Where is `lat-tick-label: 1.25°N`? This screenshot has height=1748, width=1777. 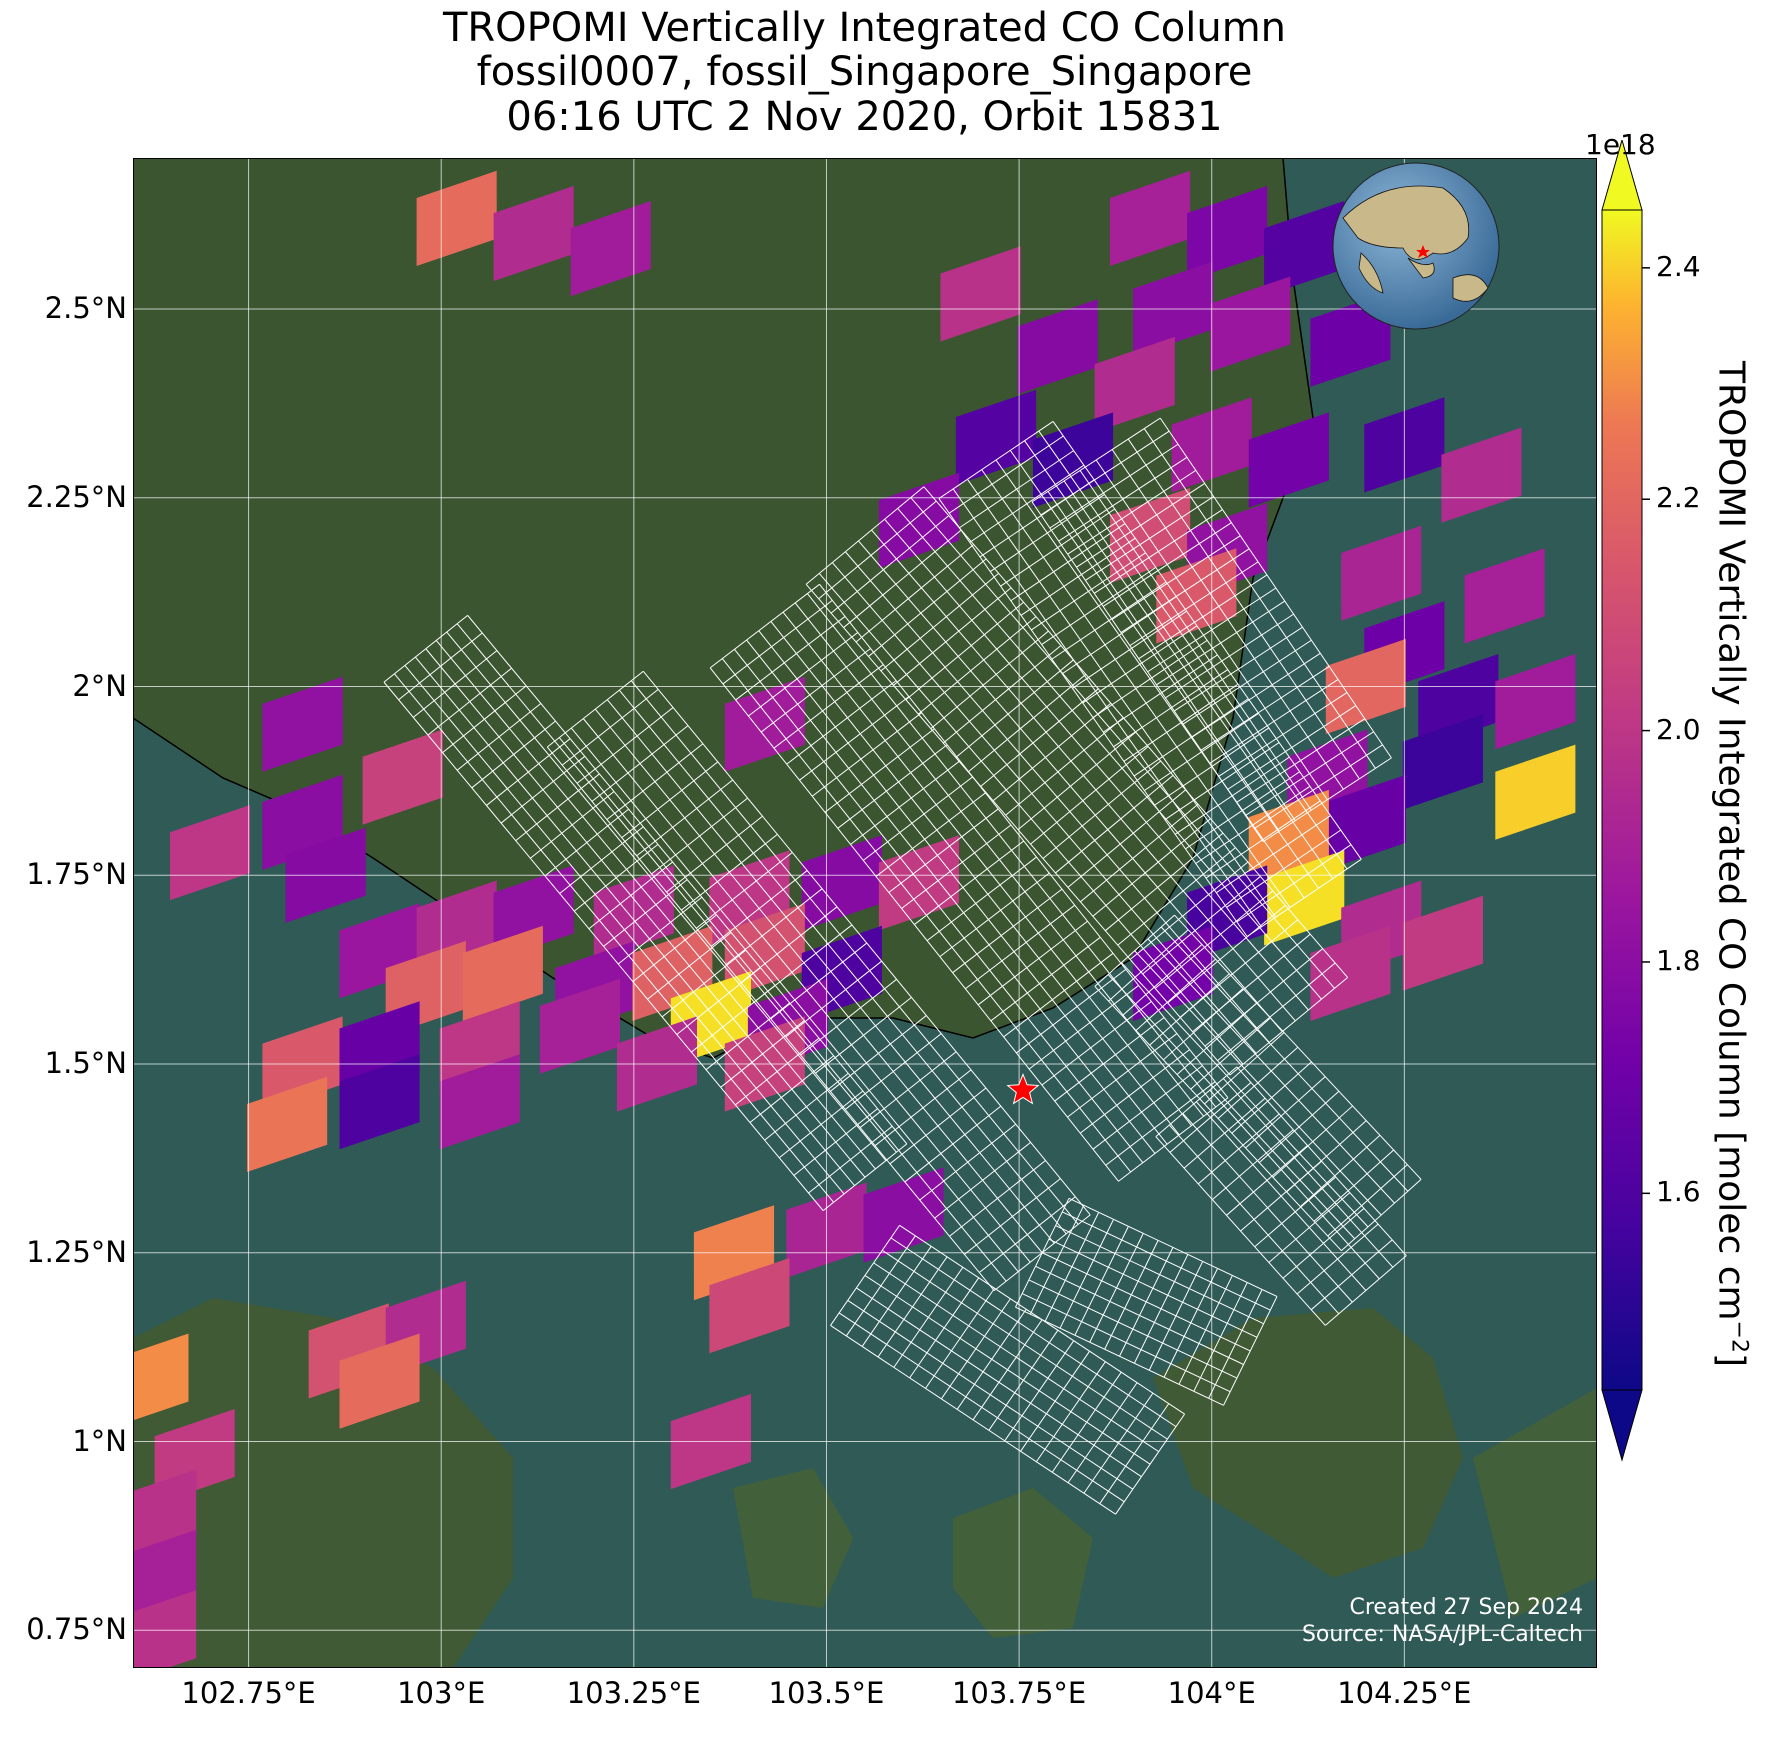 lat-tick-label: 1.25°N is located at coordinates (76, 1251).